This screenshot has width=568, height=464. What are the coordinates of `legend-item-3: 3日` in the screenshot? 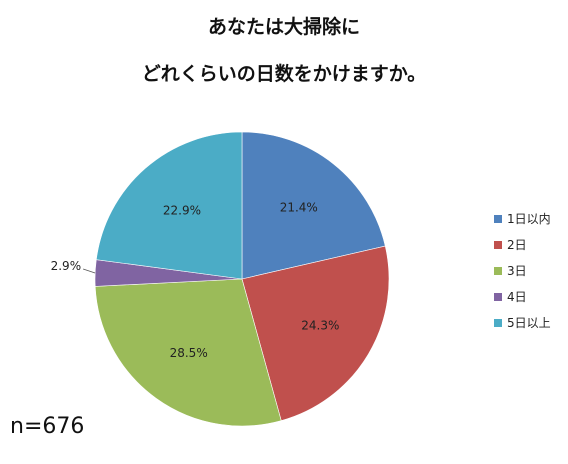 It's located at (522, 270).